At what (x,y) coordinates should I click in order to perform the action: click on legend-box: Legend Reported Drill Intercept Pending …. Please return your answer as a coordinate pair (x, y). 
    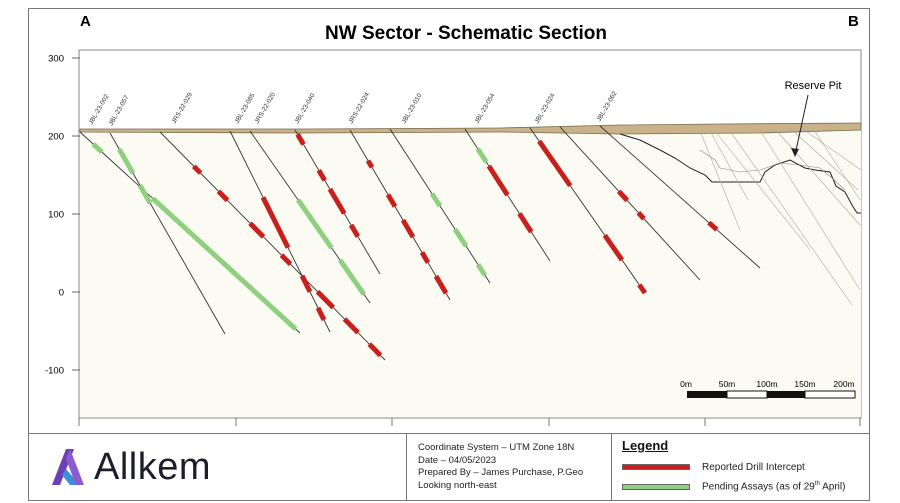
    Looking at the image, I should click on (740, 467).